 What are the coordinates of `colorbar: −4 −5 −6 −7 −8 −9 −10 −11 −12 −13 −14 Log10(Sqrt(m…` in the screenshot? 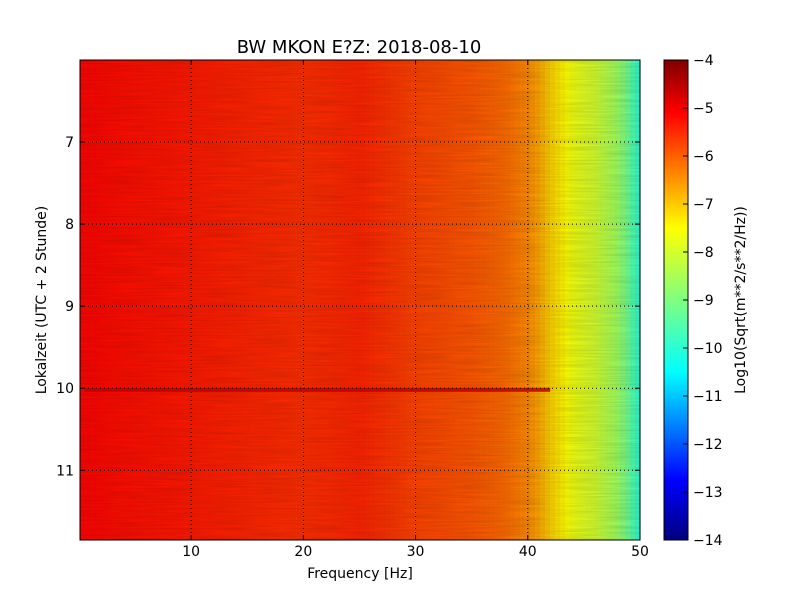 It's located at (706, 301).